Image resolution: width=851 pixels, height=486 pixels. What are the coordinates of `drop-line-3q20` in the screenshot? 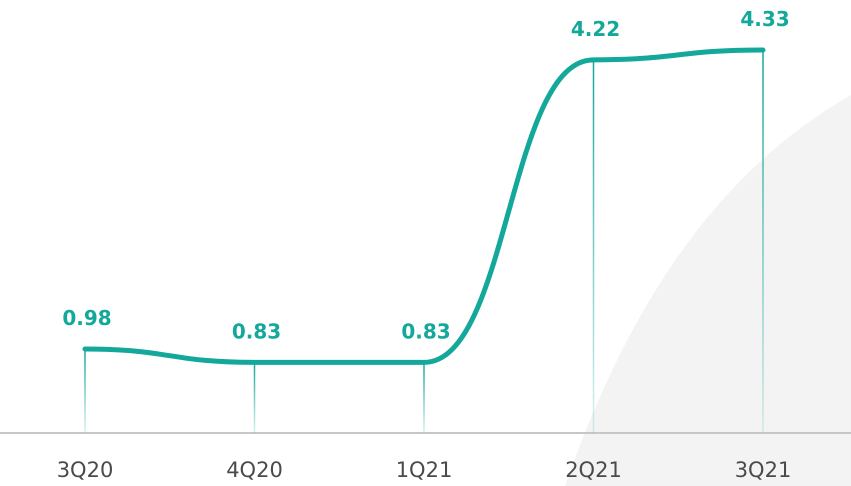 It's located at (85, 391).